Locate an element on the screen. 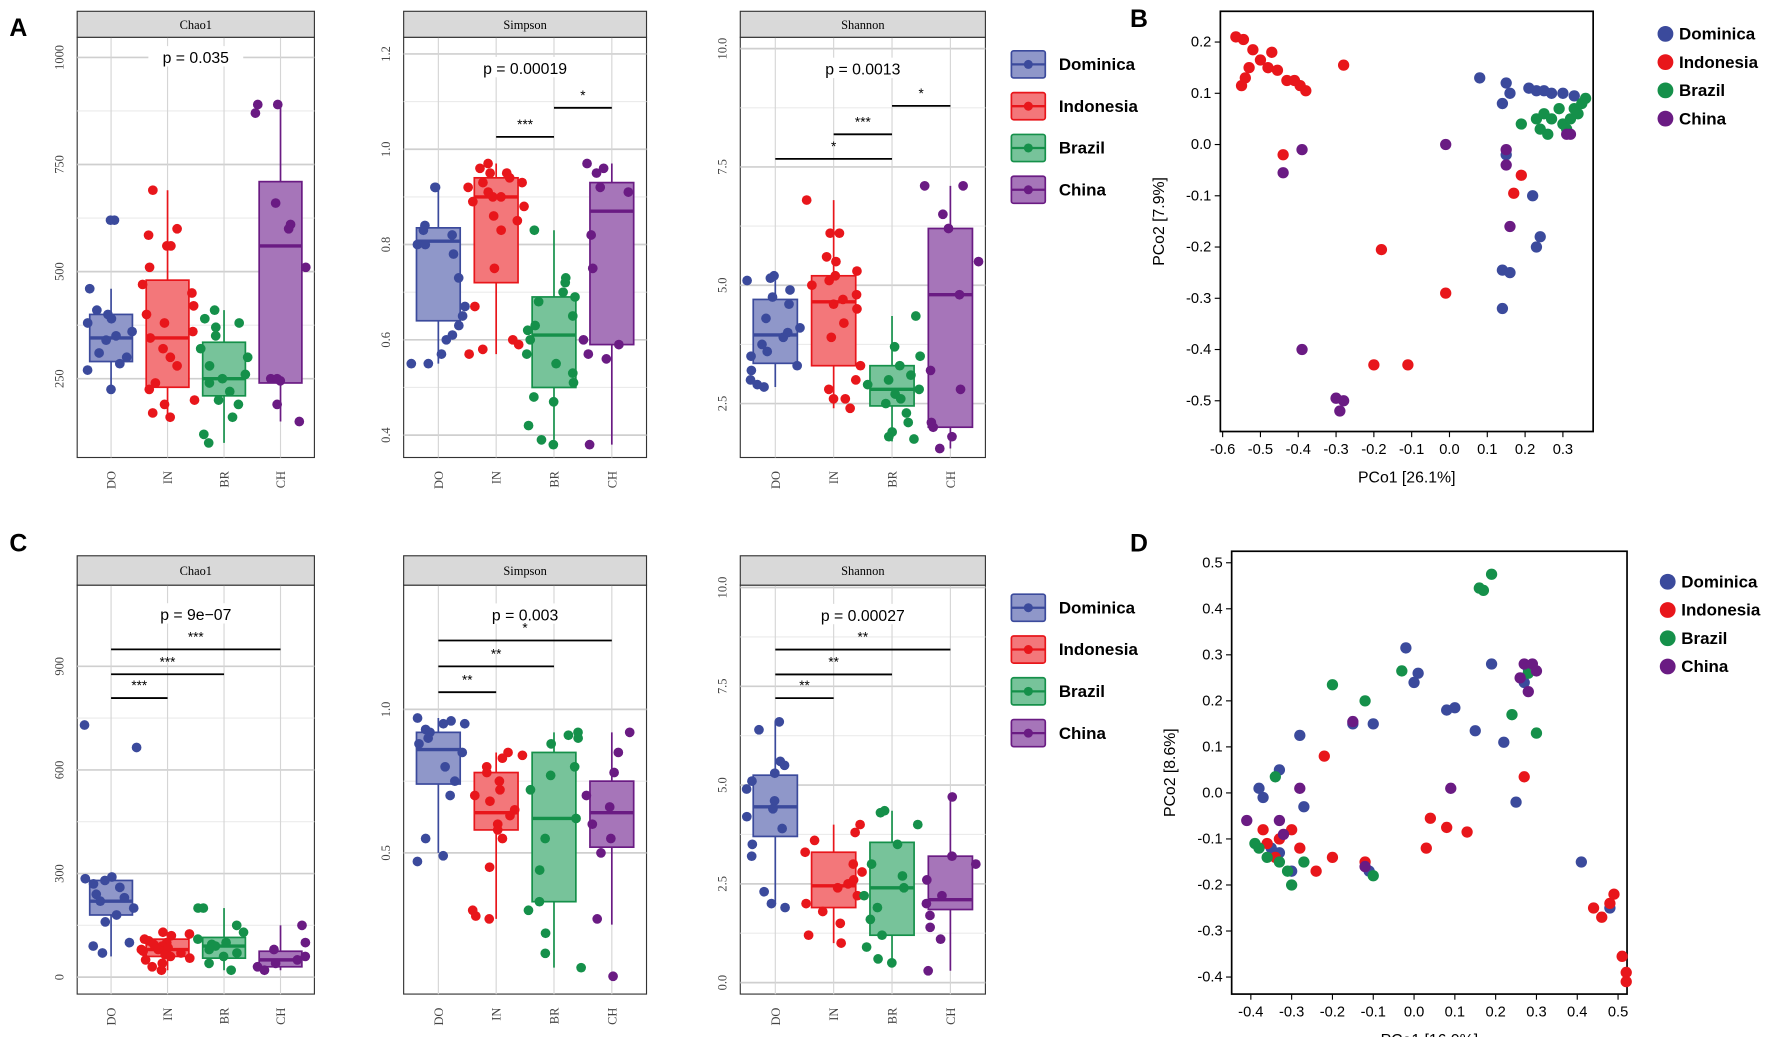 This screenshot has height=1037, width=1772. significance-label: * is located at coordinates (583, 95).